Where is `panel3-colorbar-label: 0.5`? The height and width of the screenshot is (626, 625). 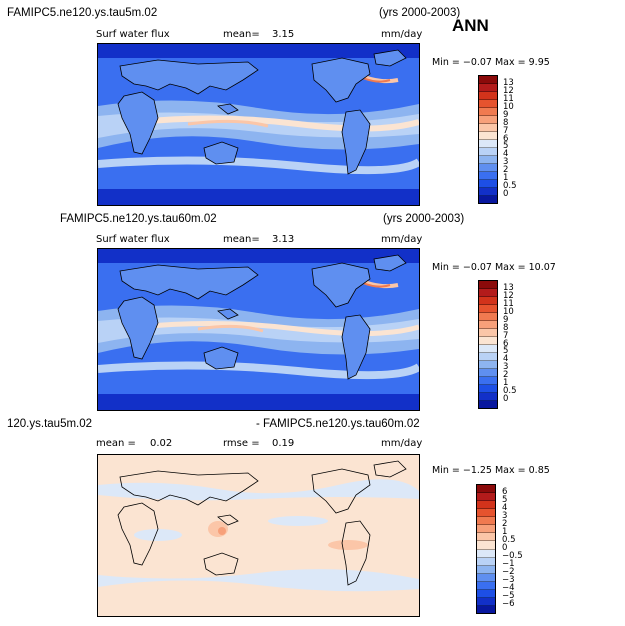 panel3-colorbar-label: 0.5 is located at coordinates (509, 540).